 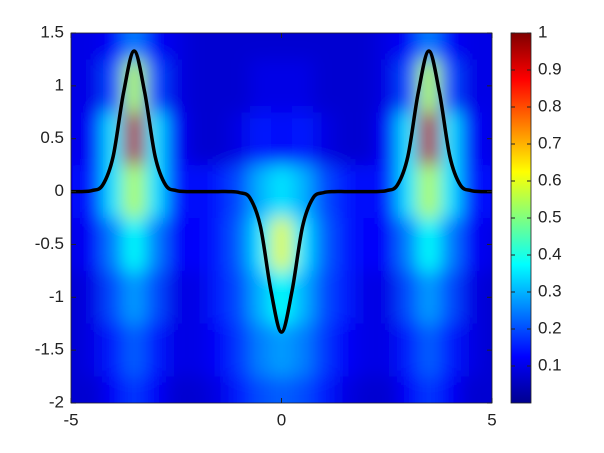 I want to click on colorbar-tick-label: 0.6, so click(x=550, y=179).